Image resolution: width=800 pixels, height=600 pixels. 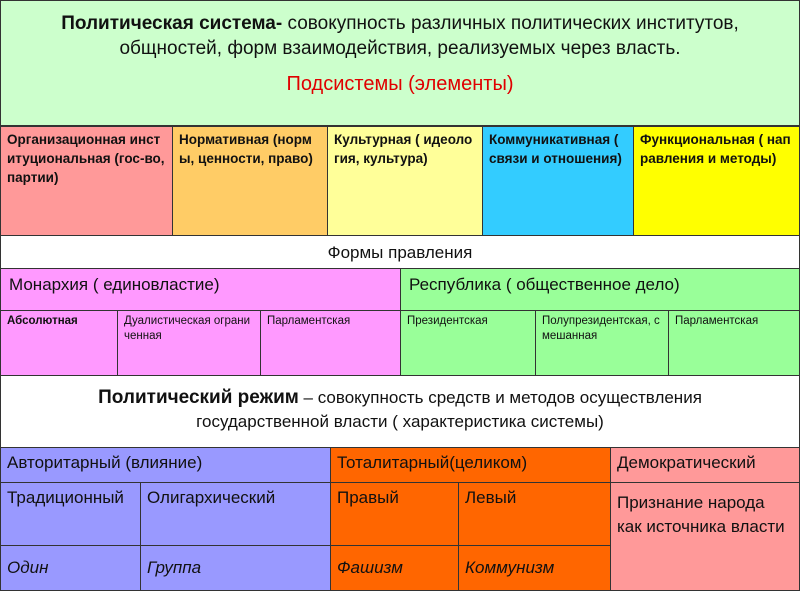 What do you see at coordinates (400, 252) in the screenshot?
I see `forms-heading: Формы правления` at bounding box center [400, 252].